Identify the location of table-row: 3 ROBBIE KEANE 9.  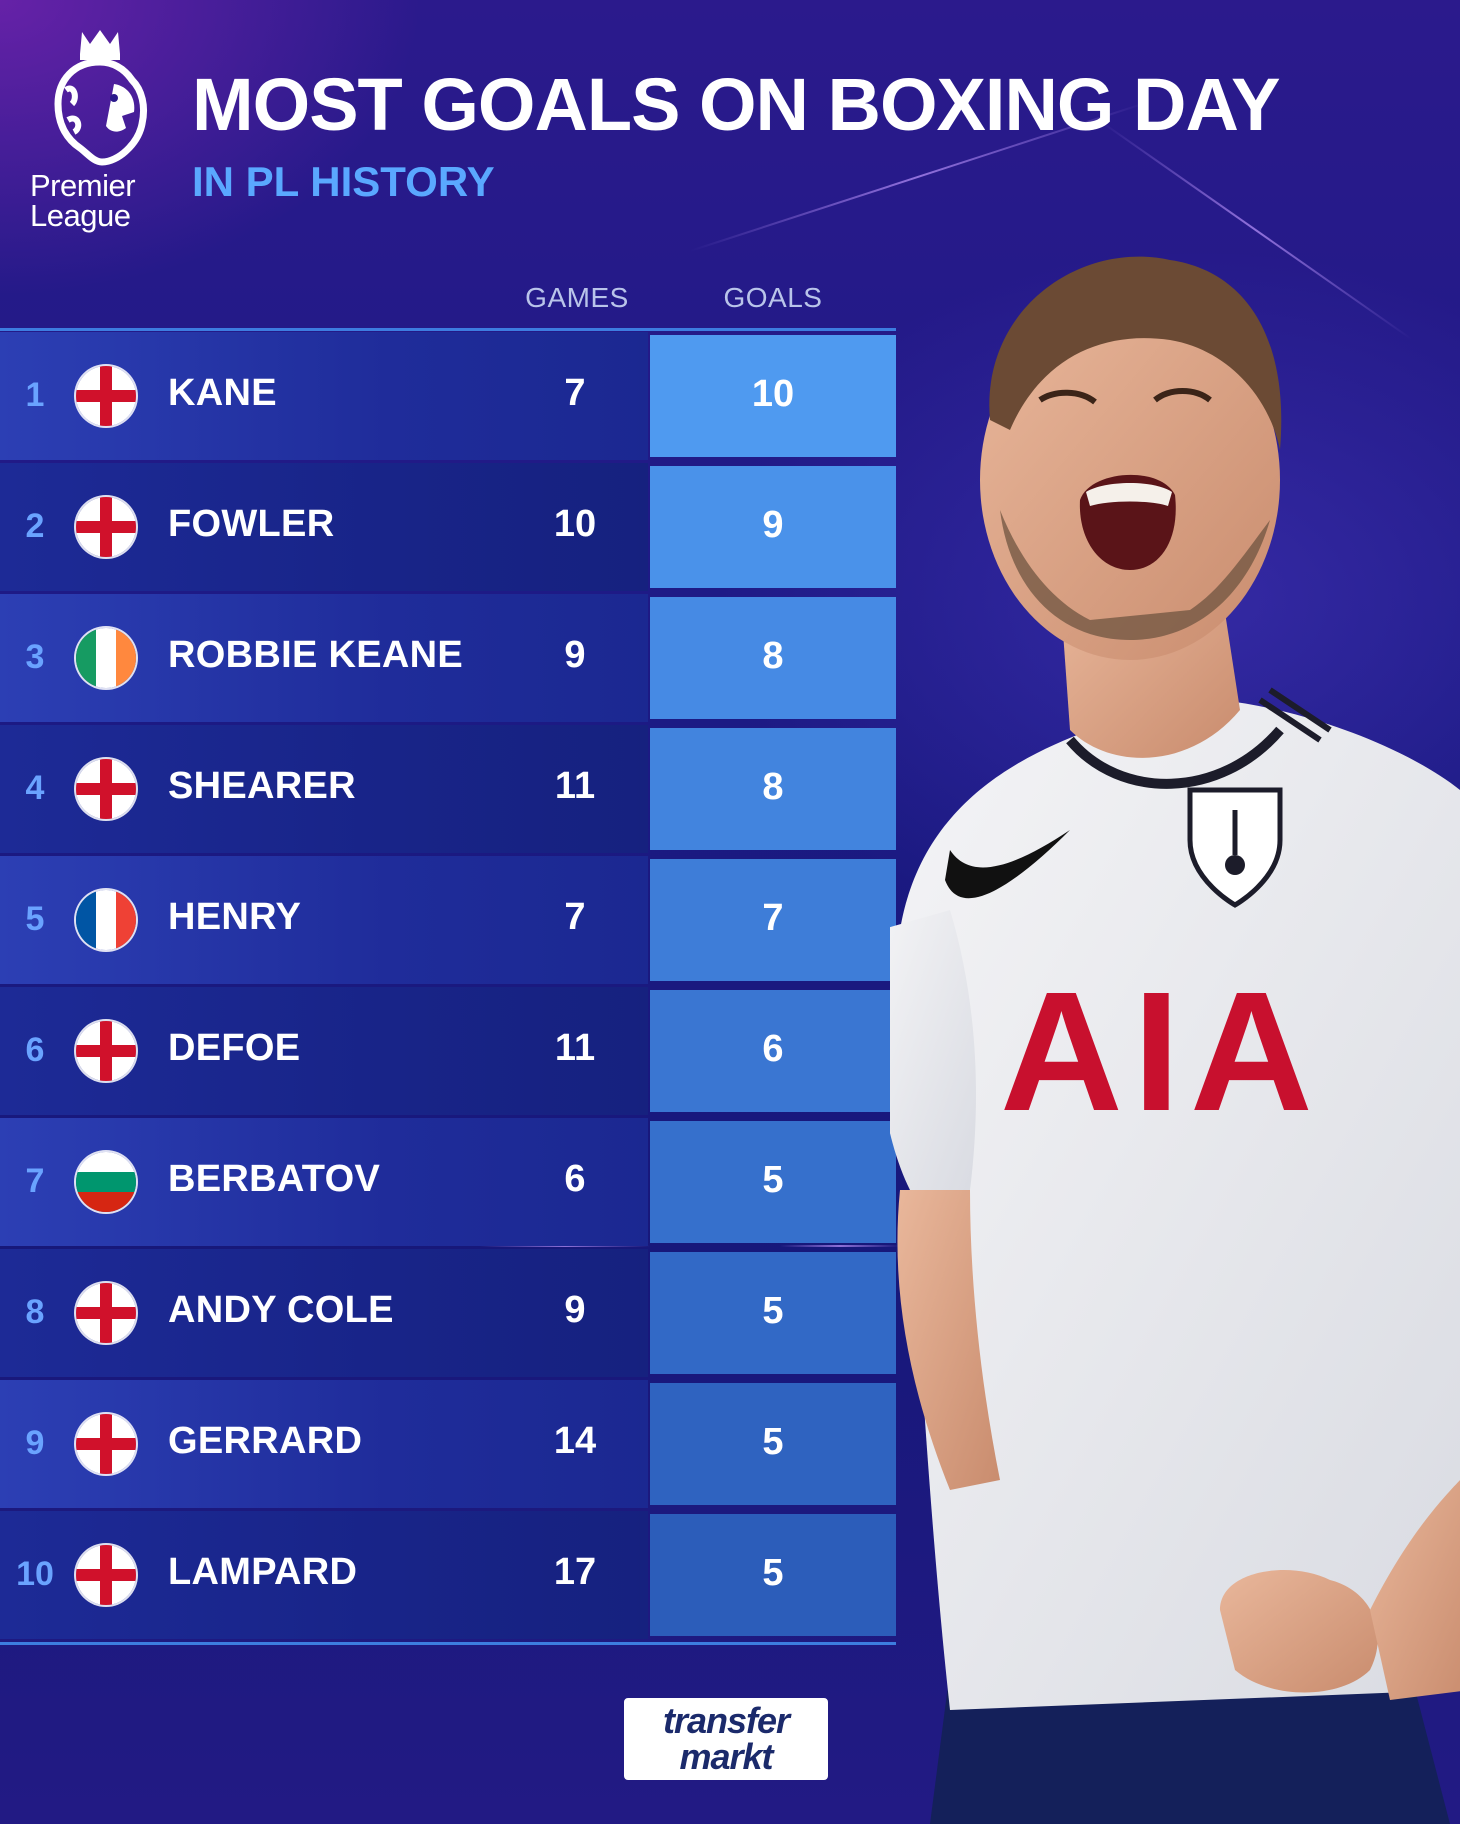
(324, 658).